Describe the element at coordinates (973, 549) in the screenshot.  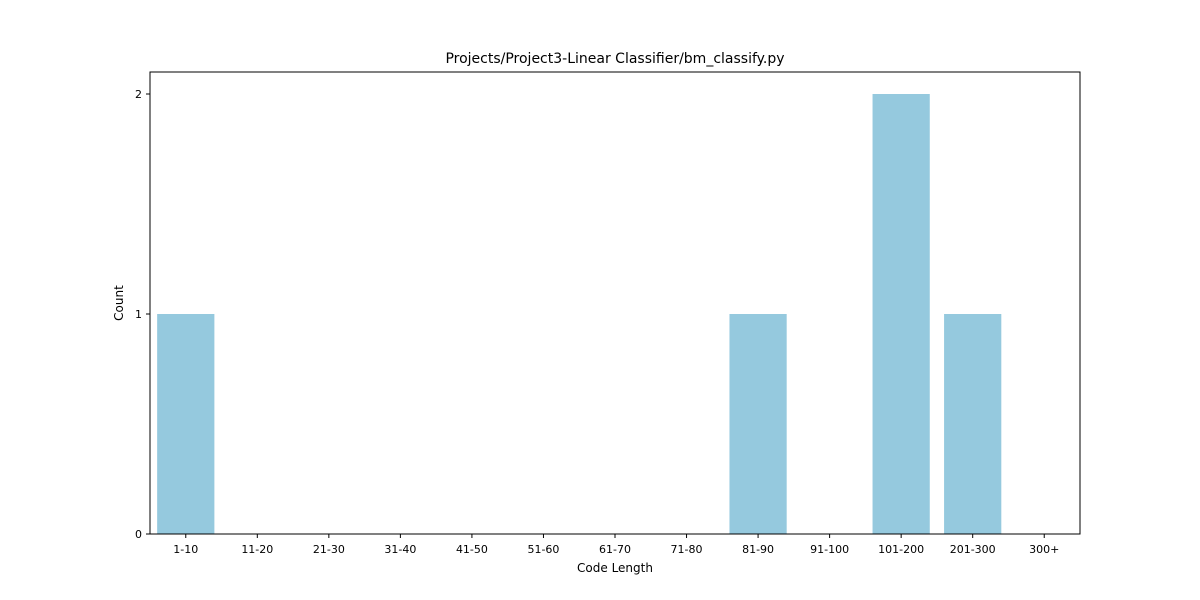
I see `x-tick-label: 201-300` at that location.